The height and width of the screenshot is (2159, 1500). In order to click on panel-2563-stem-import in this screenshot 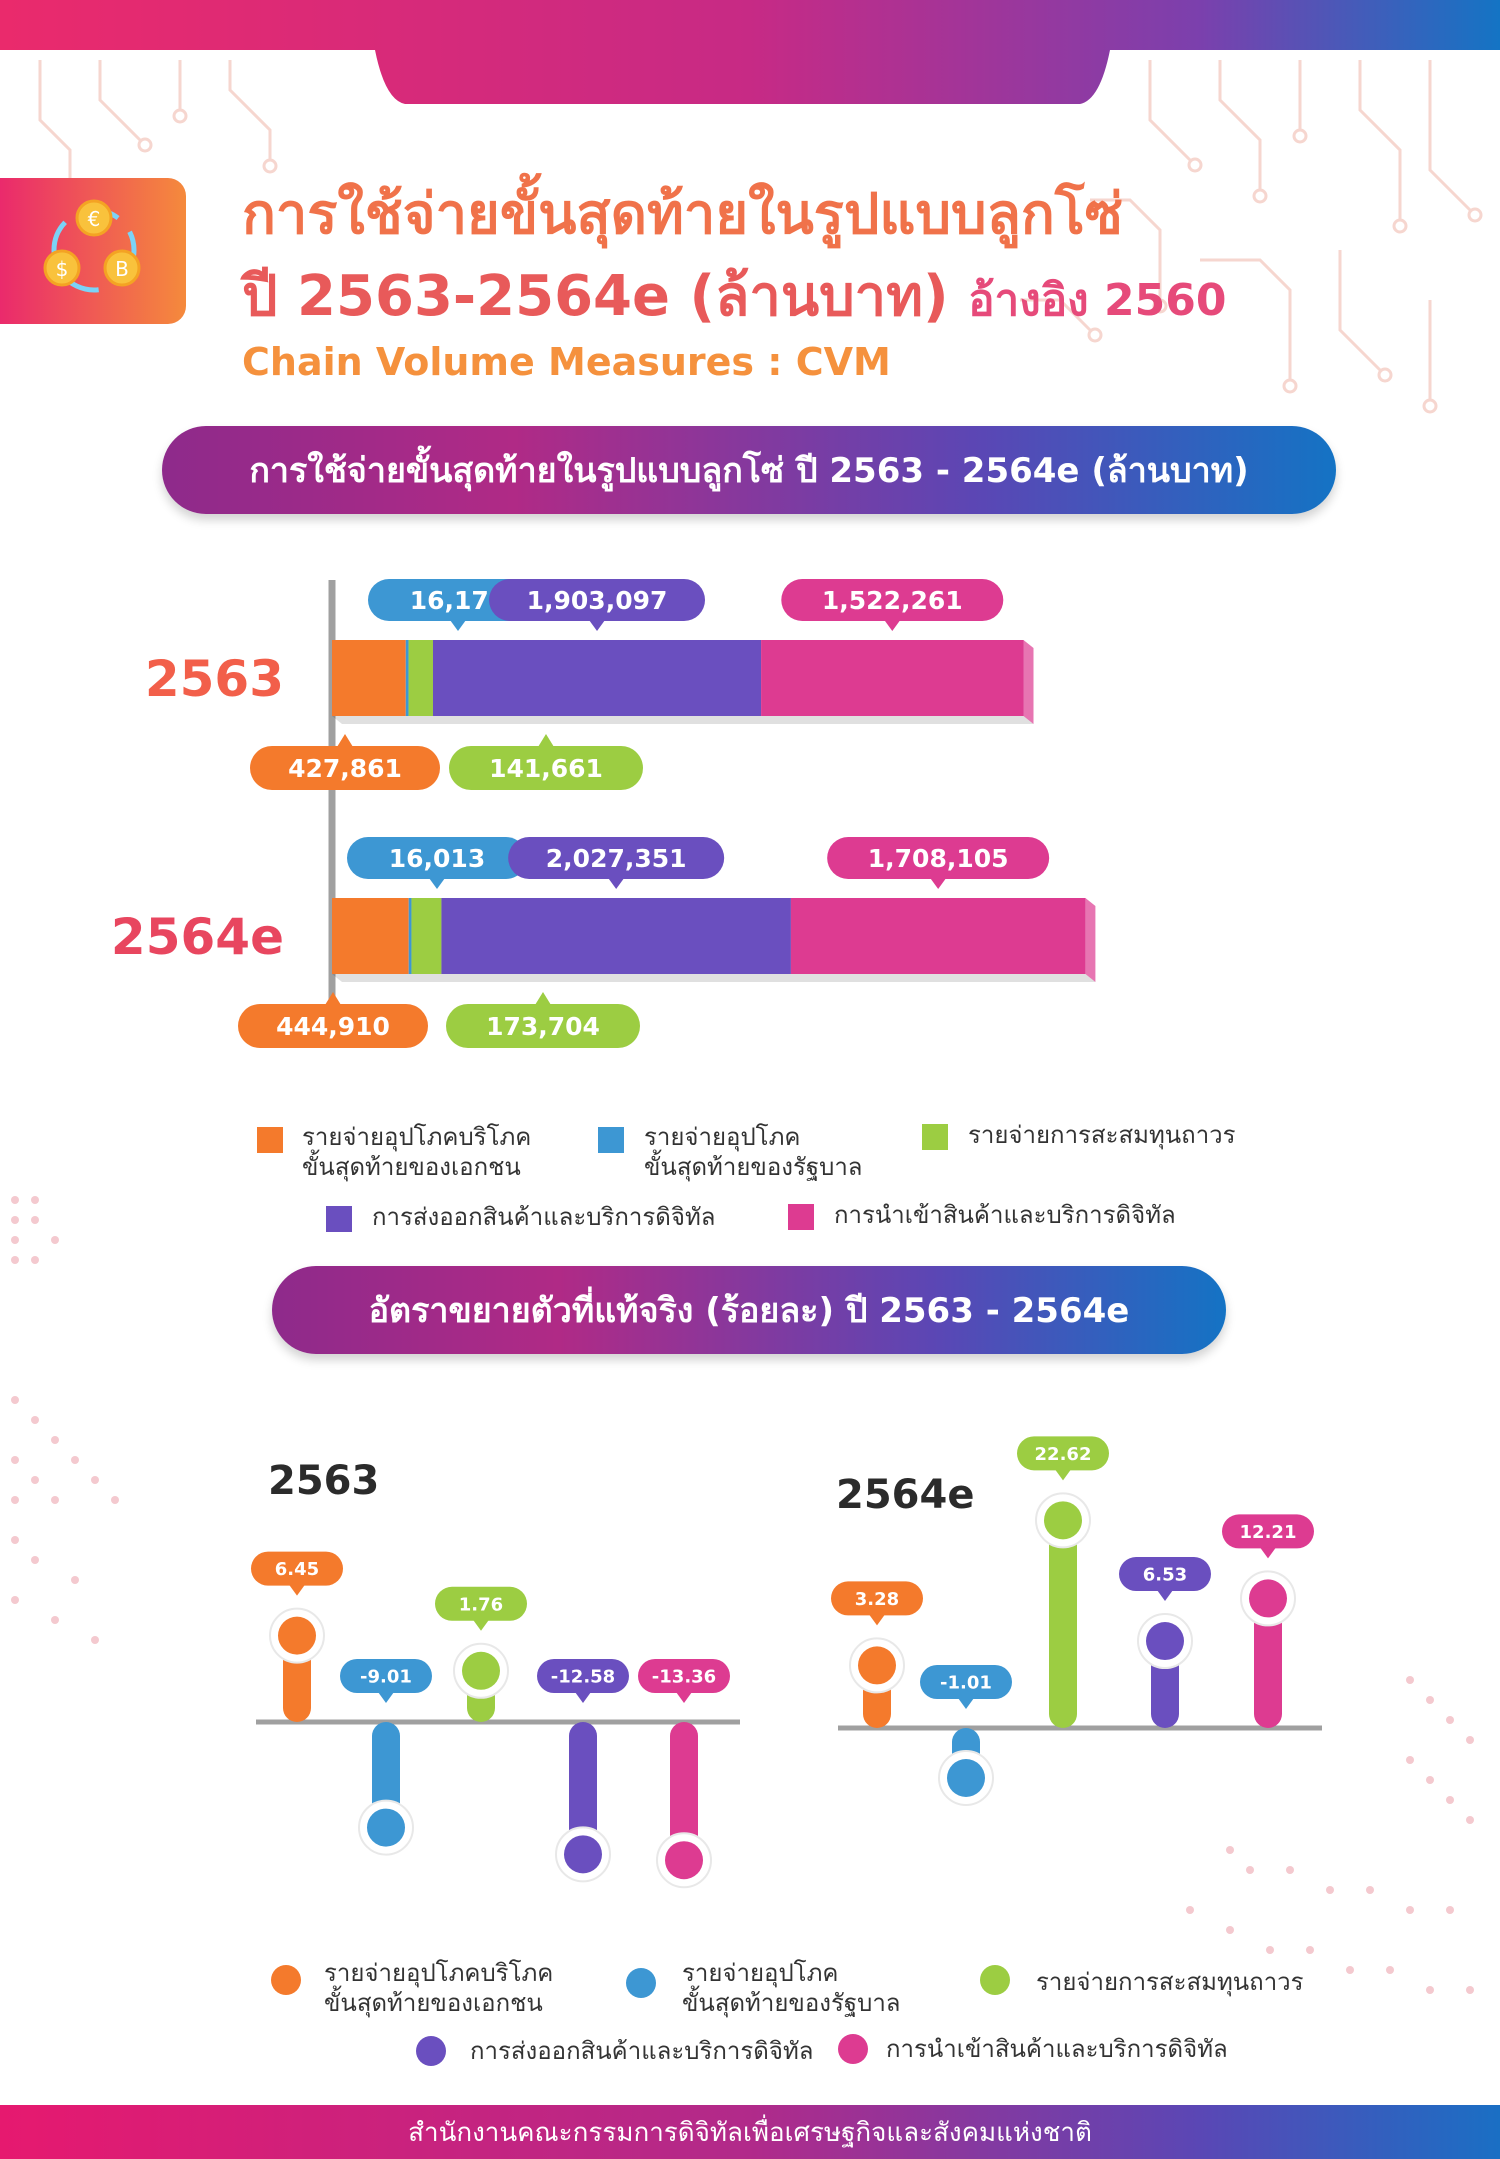, I will do `click(684, 1791)`.